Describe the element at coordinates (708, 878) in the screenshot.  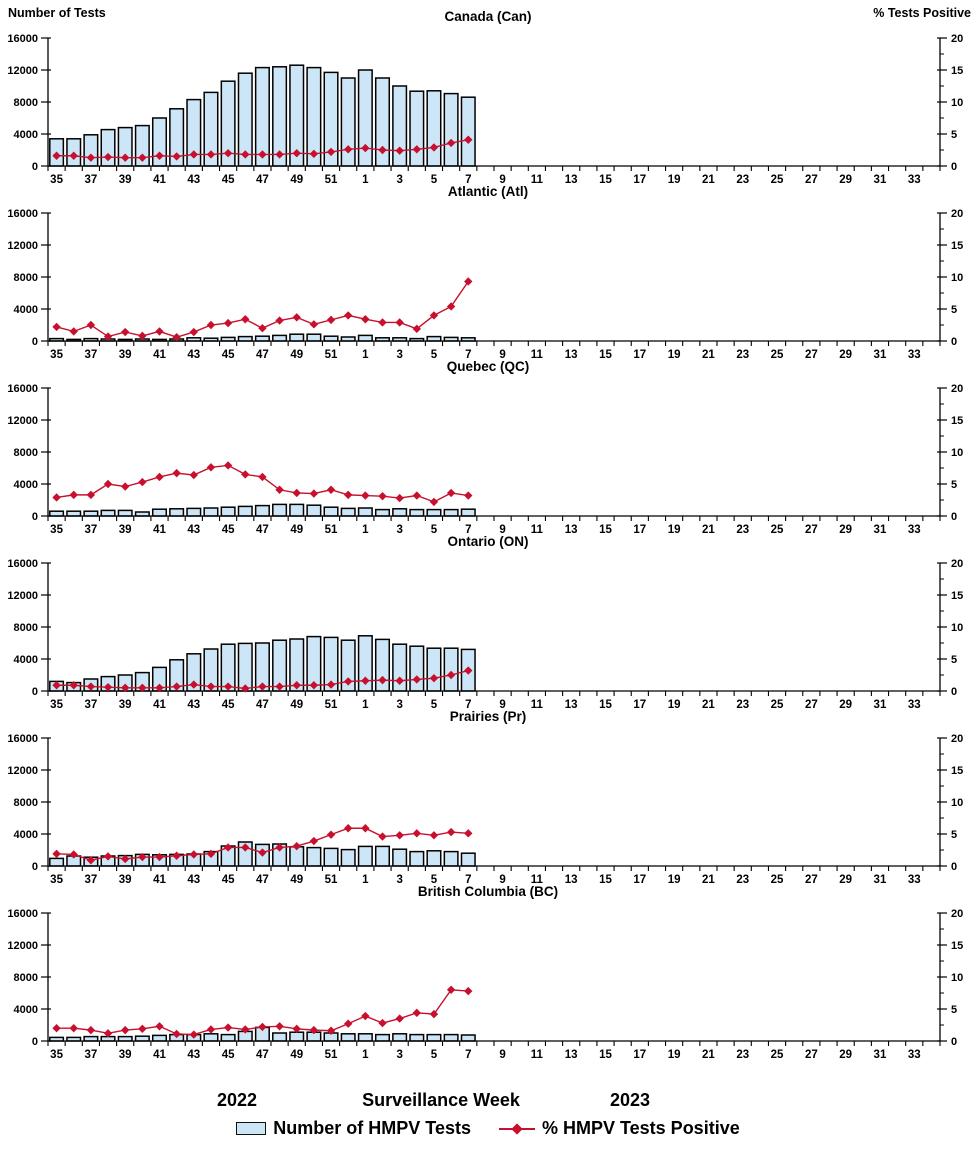
I see `svg-text: 21` at that location.